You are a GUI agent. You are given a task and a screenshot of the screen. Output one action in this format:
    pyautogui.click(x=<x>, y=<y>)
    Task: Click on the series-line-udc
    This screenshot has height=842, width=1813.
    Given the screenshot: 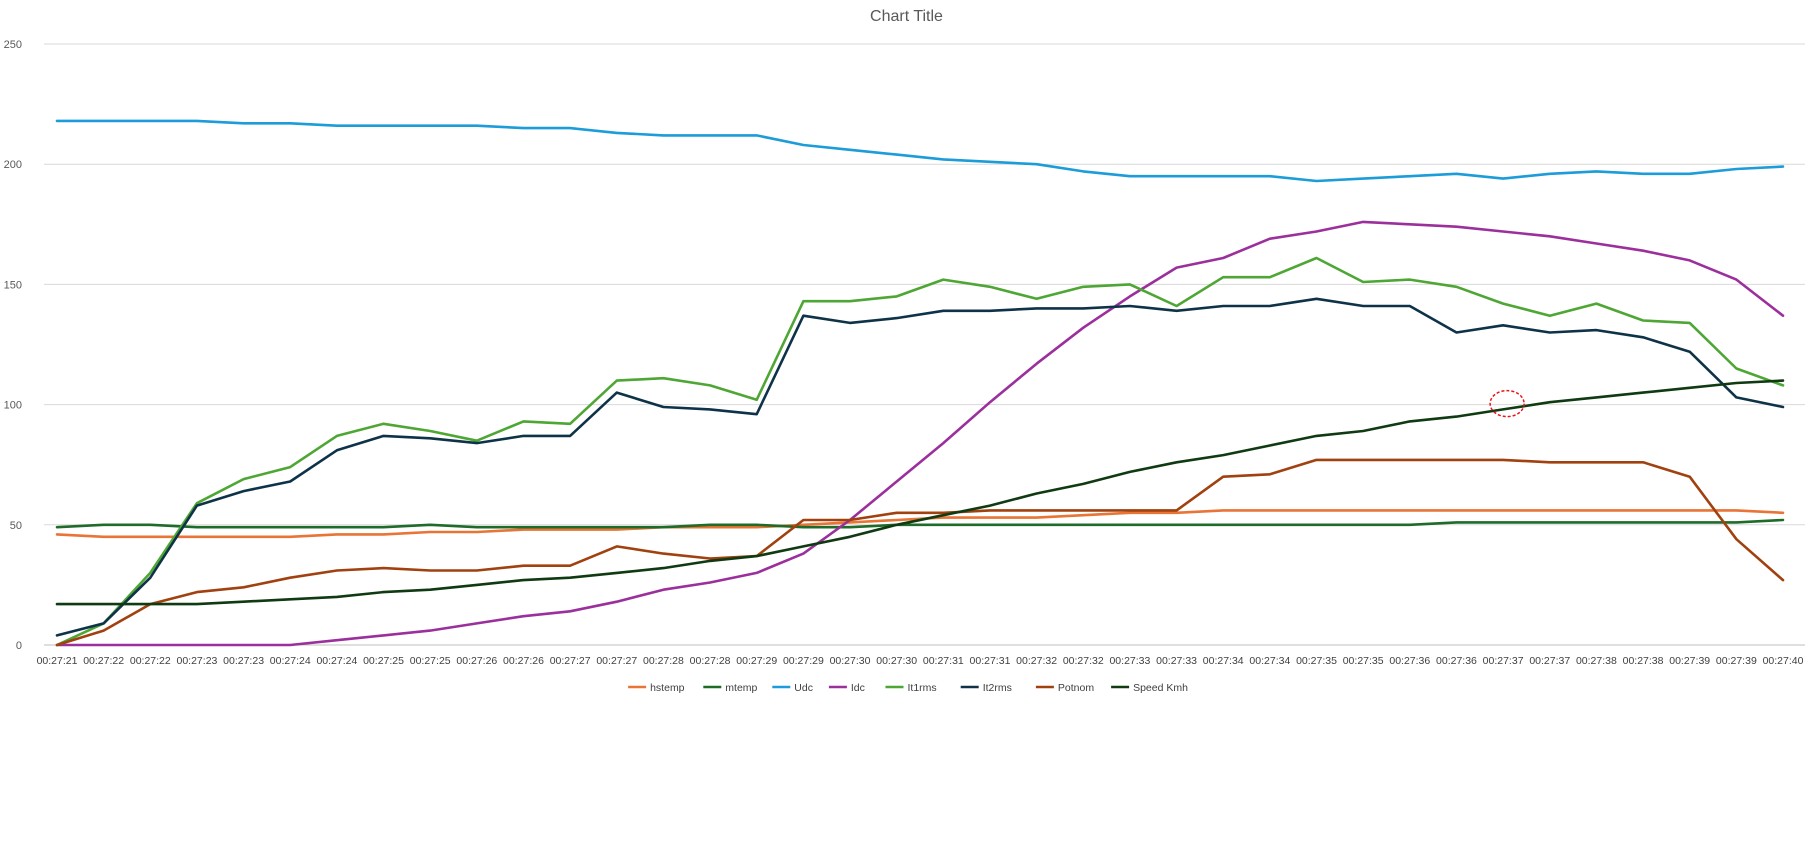 What is the action you would take?
    pyautogui.click(x=920, y=151)
    